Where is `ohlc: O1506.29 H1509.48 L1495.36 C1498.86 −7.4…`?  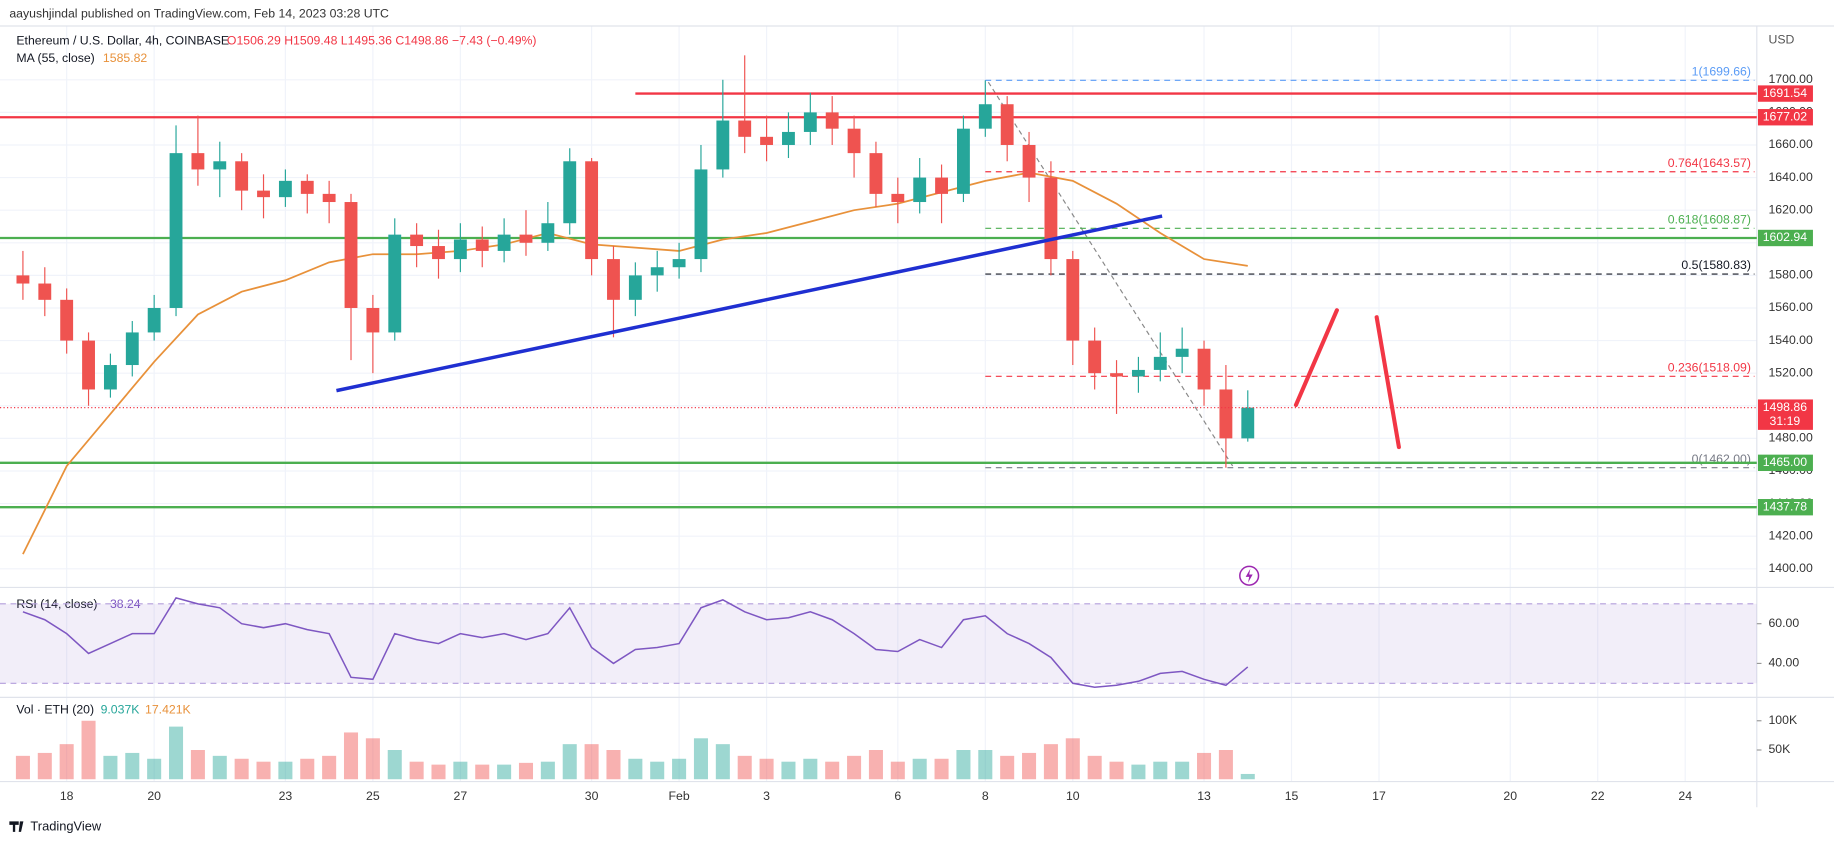 ohlc: O1506.29 H1509.48 L1495.36 C1498.86 −7.4… is located at coordinates (382, 40).